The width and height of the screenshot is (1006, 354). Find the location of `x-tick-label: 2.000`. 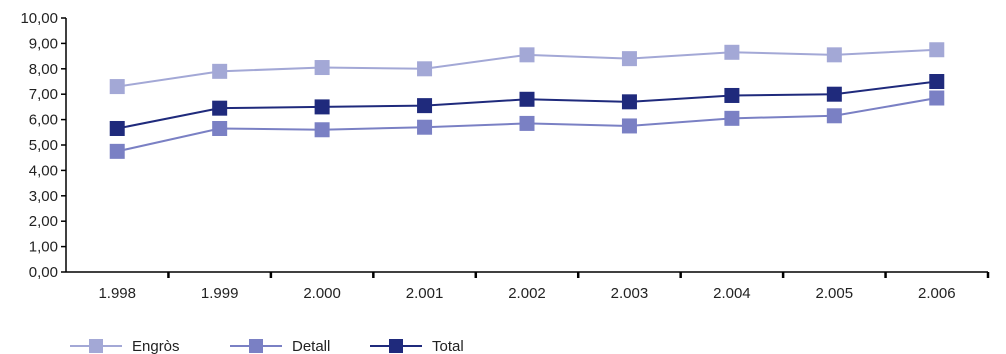

x-tick-label: 2.000 is located at coordinates (322, 293).